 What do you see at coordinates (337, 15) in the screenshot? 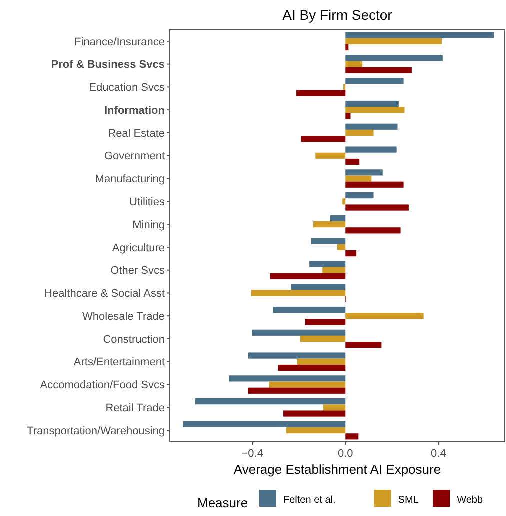
I see `chart-title: AI By Firm Sector` at bounding box center [337, 15].